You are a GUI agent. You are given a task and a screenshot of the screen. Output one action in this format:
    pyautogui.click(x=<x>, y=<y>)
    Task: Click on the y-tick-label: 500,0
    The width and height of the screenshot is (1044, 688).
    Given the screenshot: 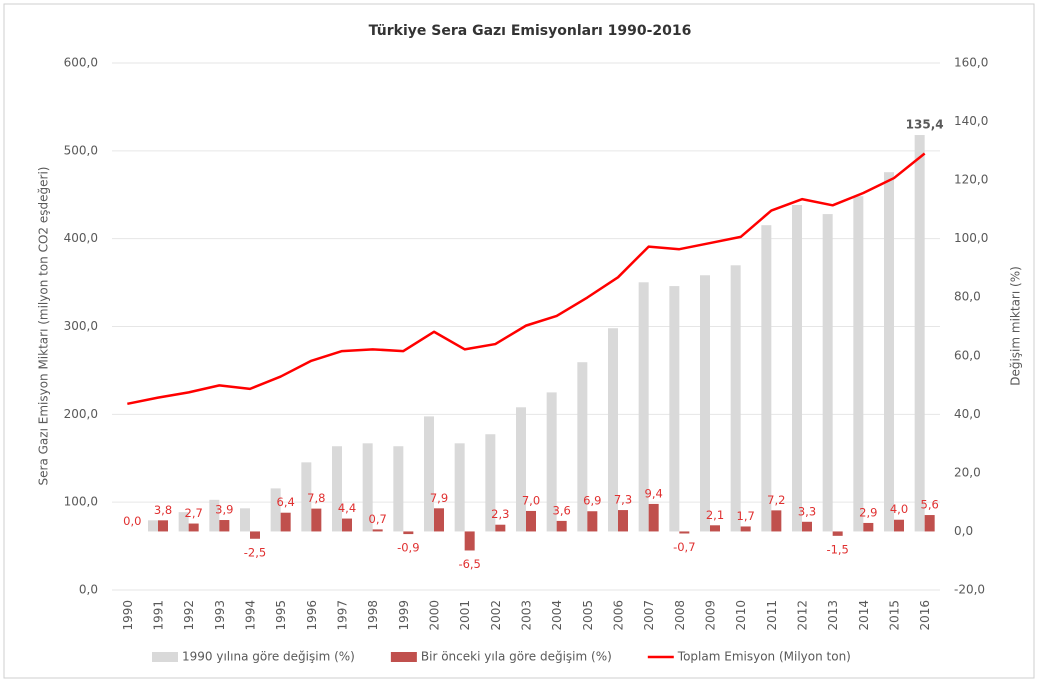 What is the action you would take?
    pyautogui.click(x=81, y=150)
    